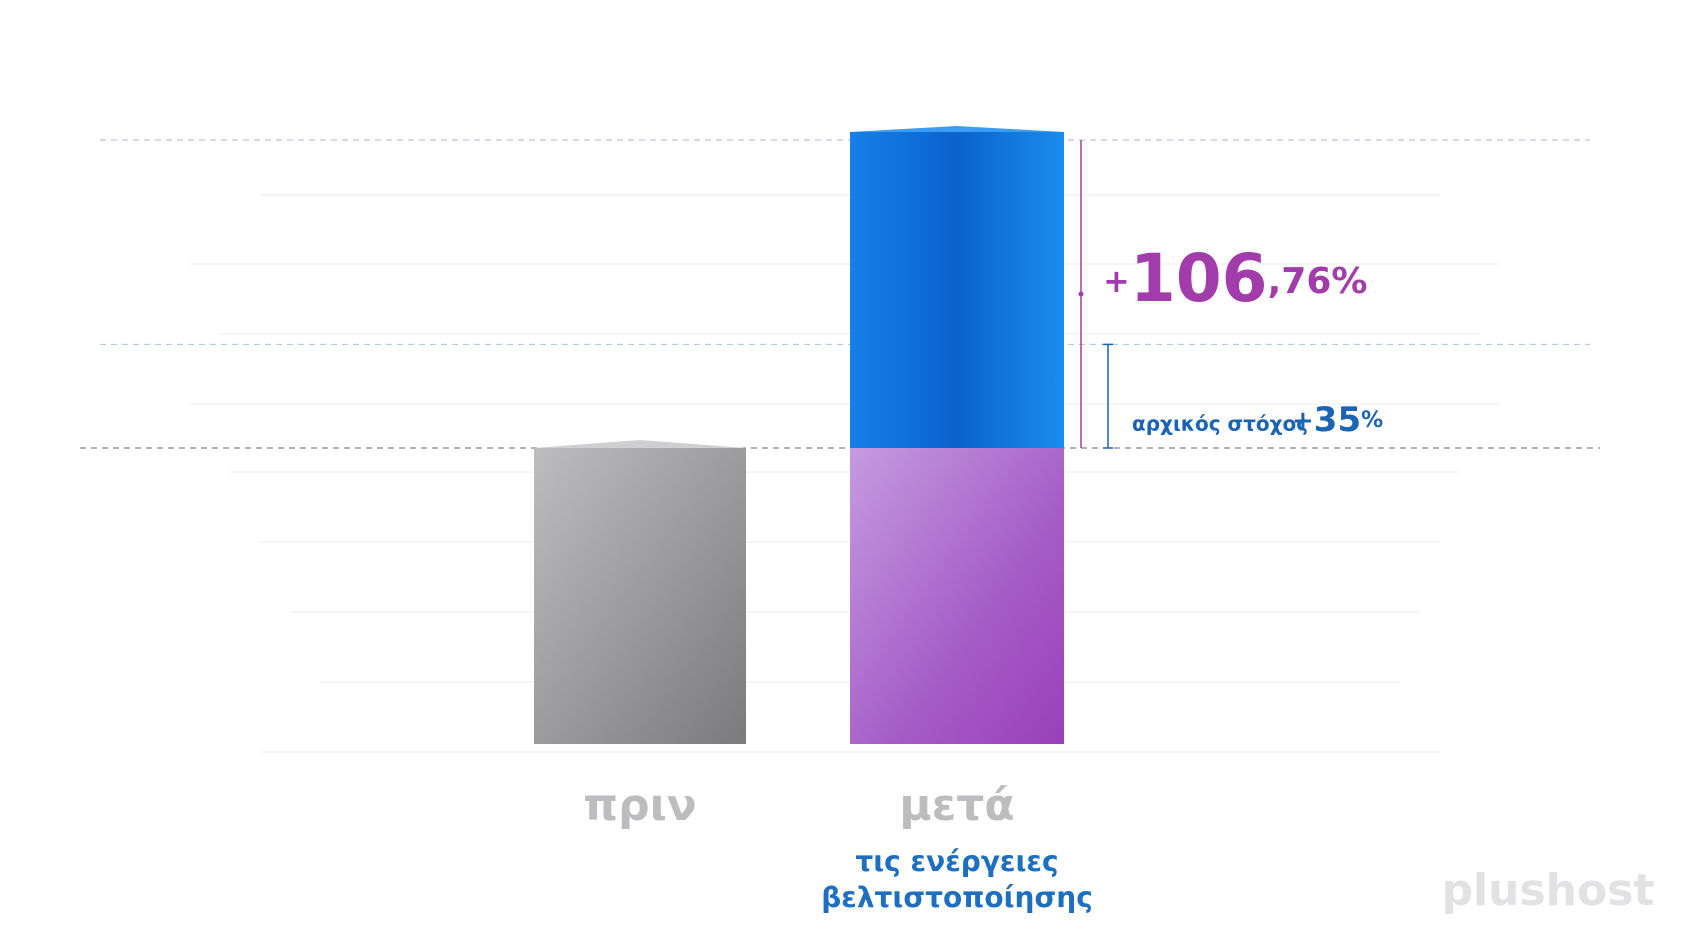 This screenshot has width=1690, height=950. What do you see at coordinates (1081, 294) in the screenshot?
I see `increase-dot` at bounding box center [1081, 294].